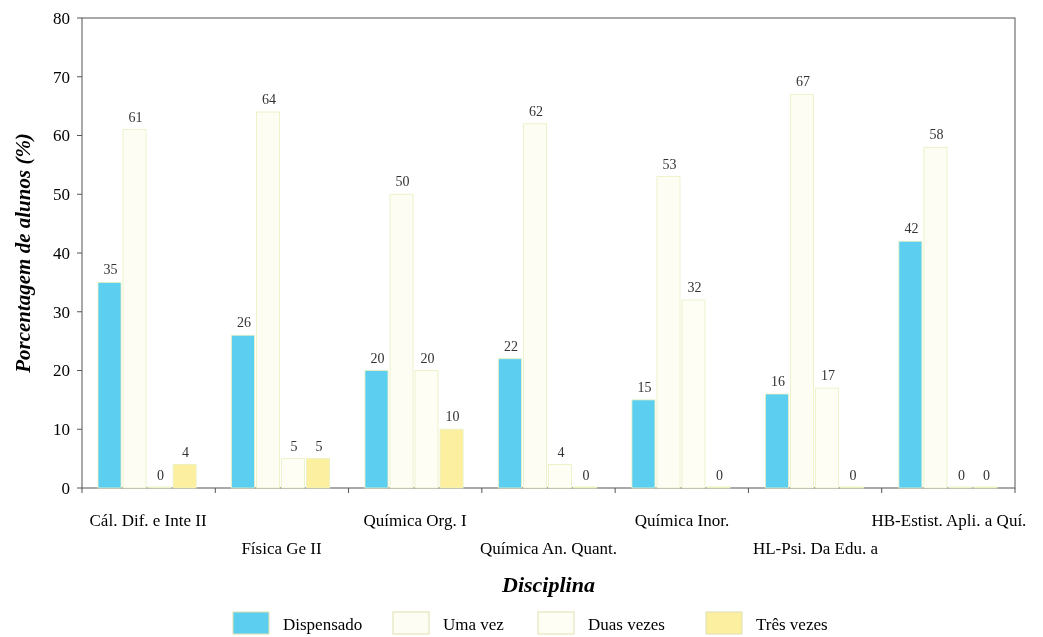  I want to click on x-tick-label: Física Ge II, so click(282, 548).